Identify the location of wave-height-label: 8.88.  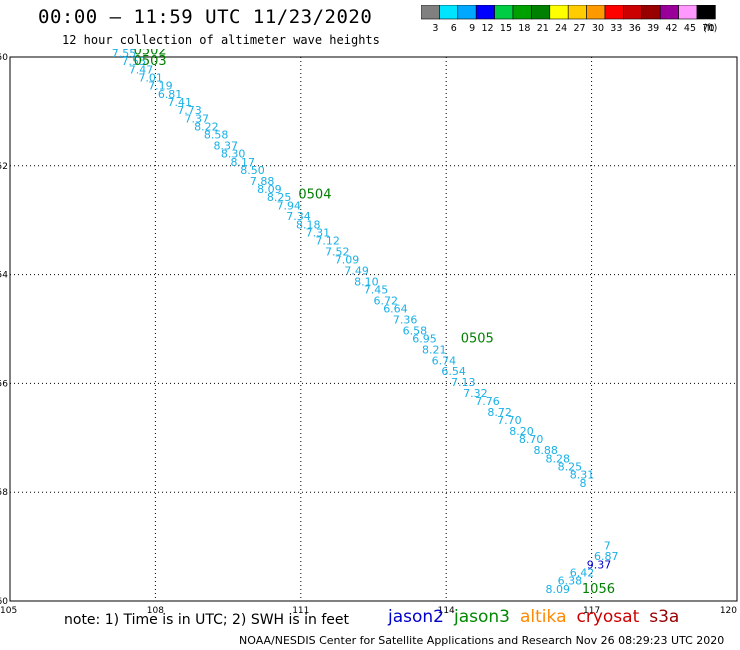
(545, 450).